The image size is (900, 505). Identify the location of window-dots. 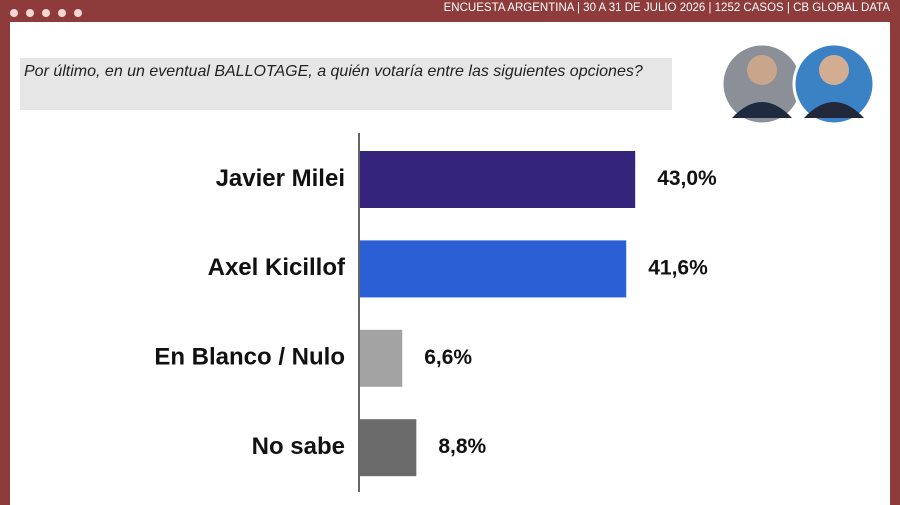
(46, 13).